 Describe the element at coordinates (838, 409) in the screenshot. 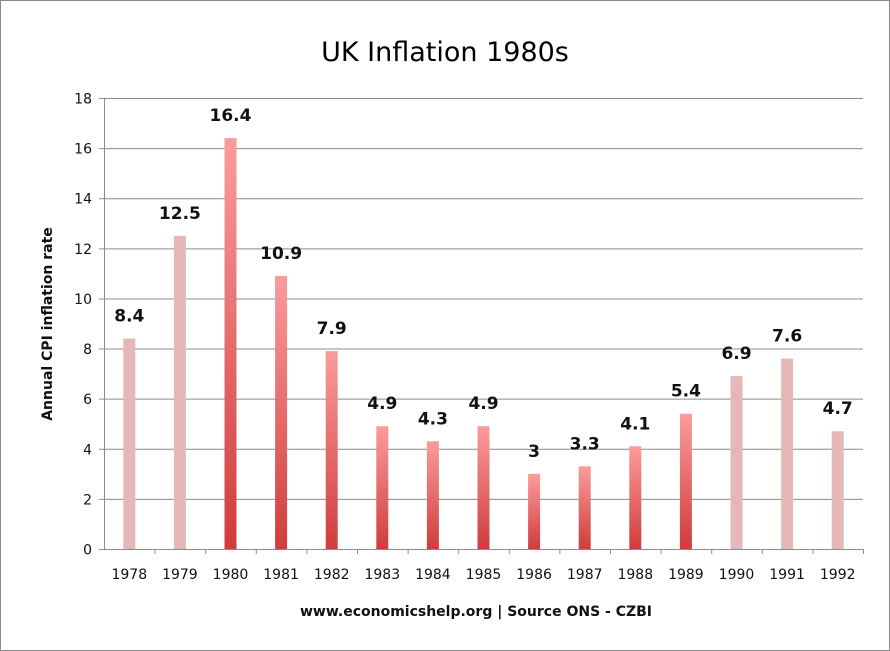

I see `data-label-1992: 4.7` at that location.